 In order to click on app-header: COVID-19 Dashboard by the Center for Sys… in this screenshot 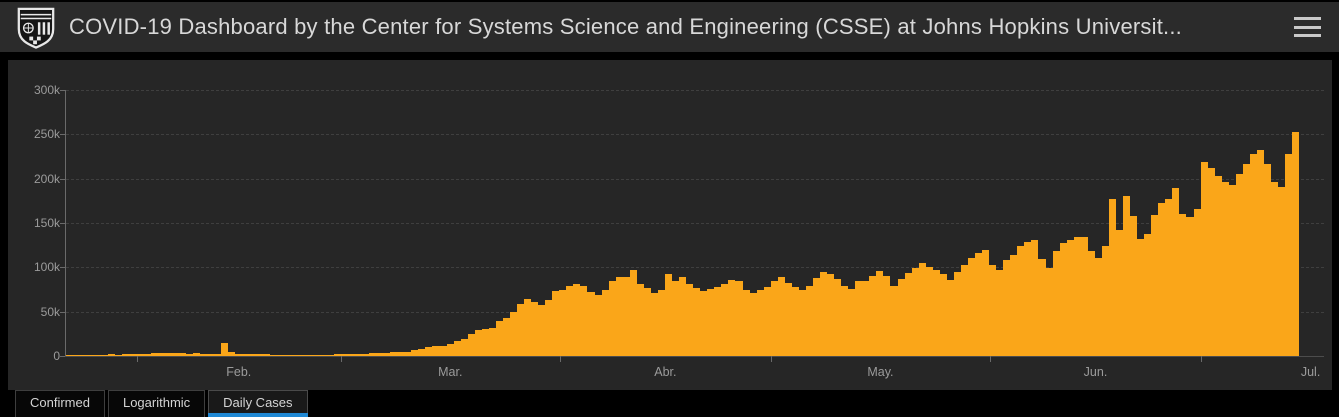, I will do `click(669, 27)`.